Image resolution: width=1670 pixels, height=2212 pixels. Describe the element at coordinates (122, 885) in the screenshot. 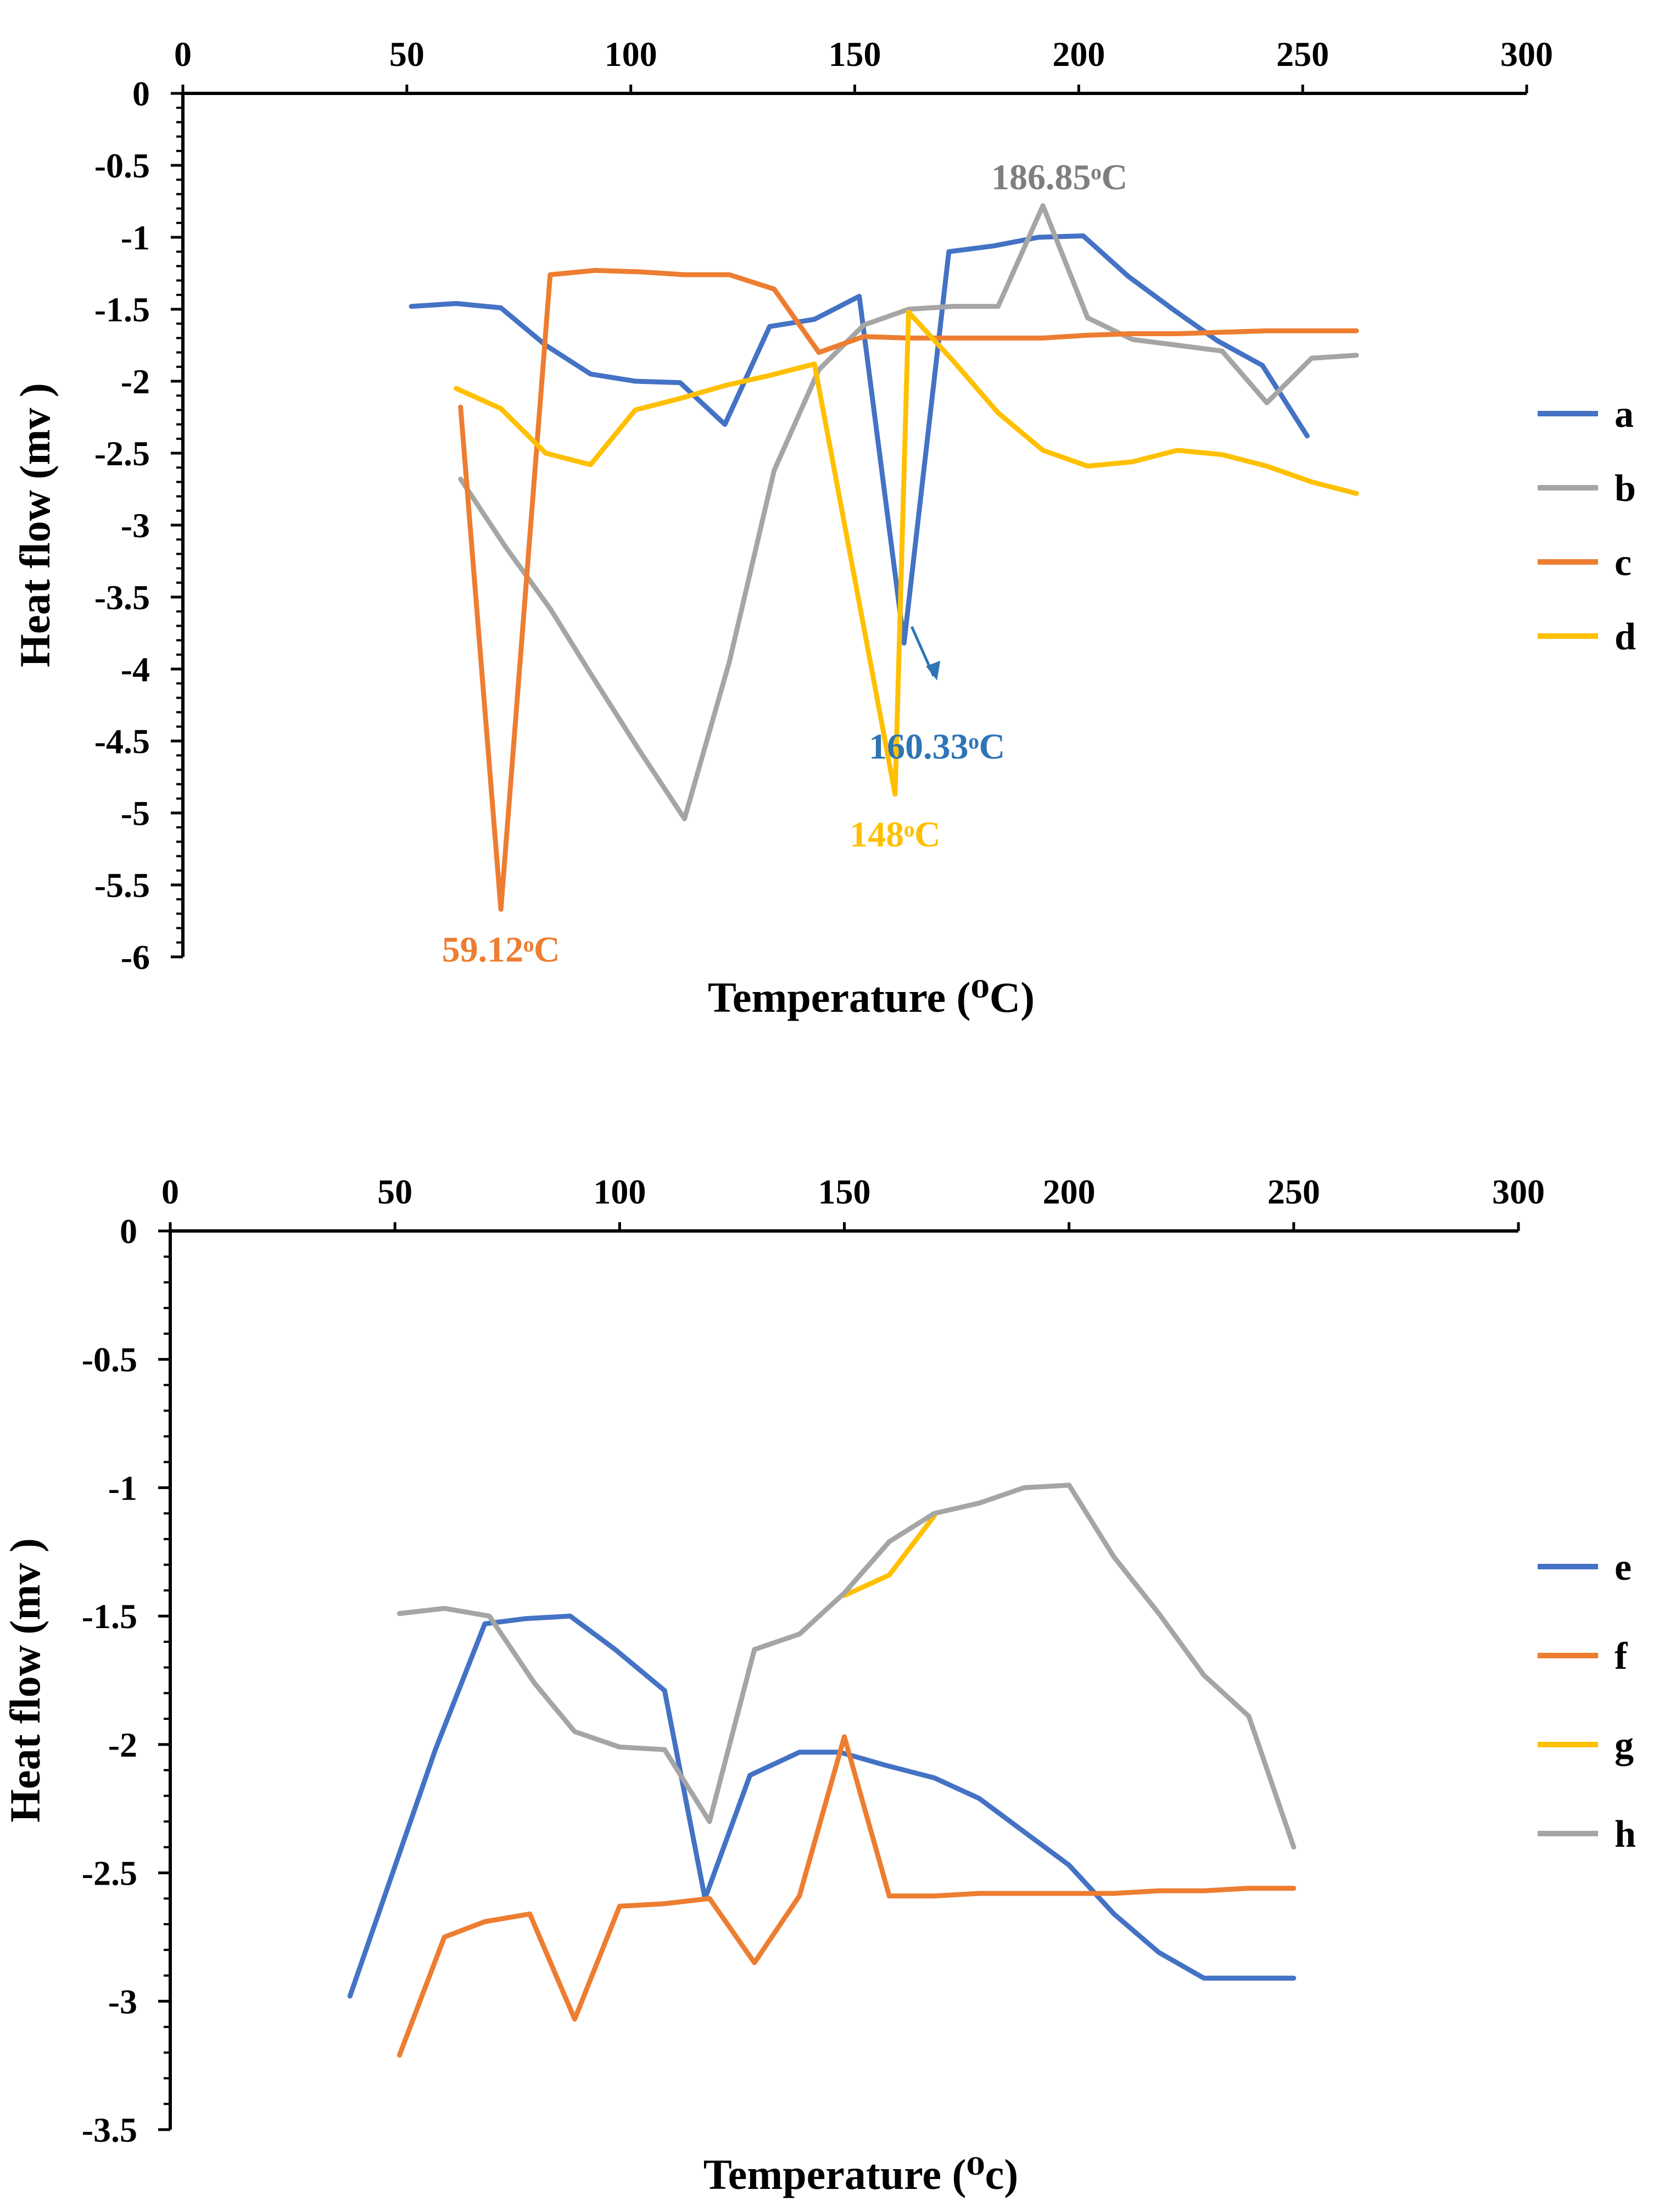

I see `y-tick-label: -5.5` at that location.